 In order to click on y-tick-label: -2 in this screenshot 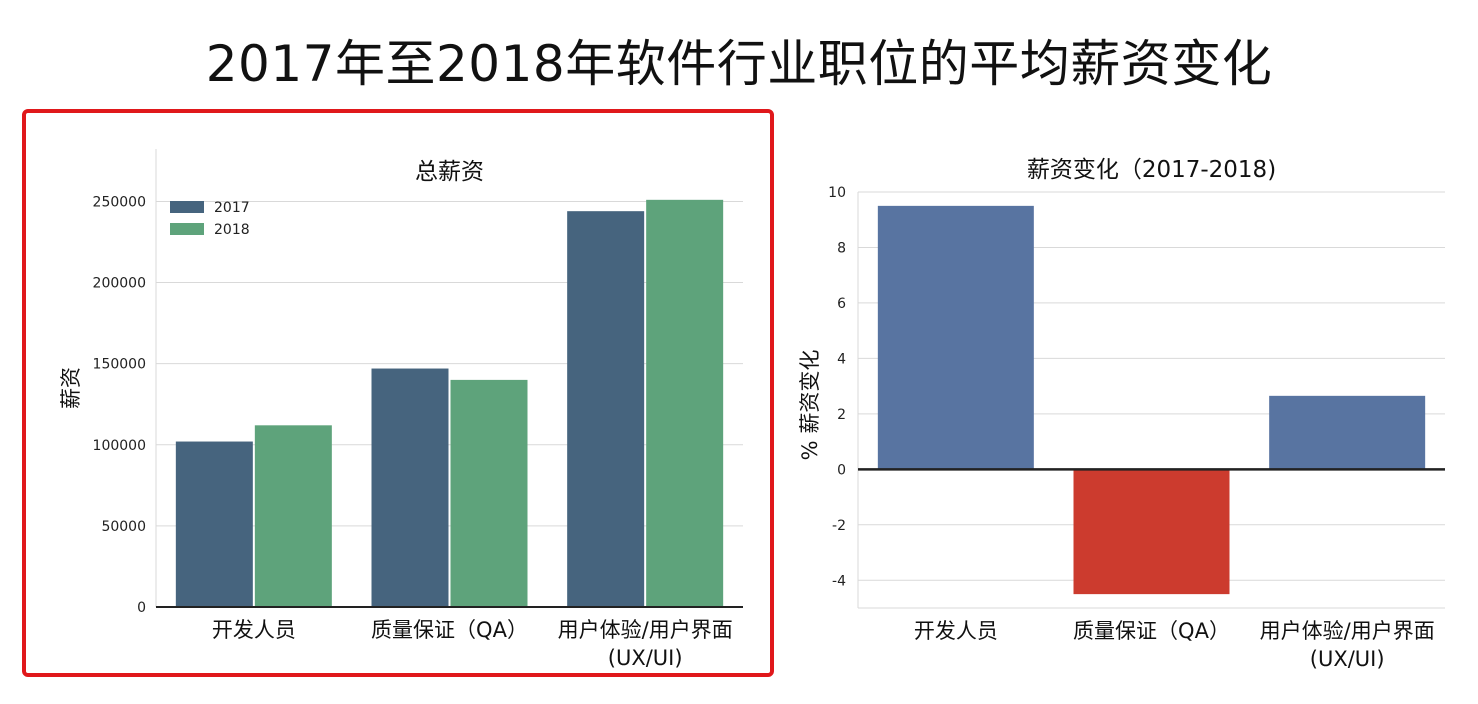, I will do `click(839, 526)`.